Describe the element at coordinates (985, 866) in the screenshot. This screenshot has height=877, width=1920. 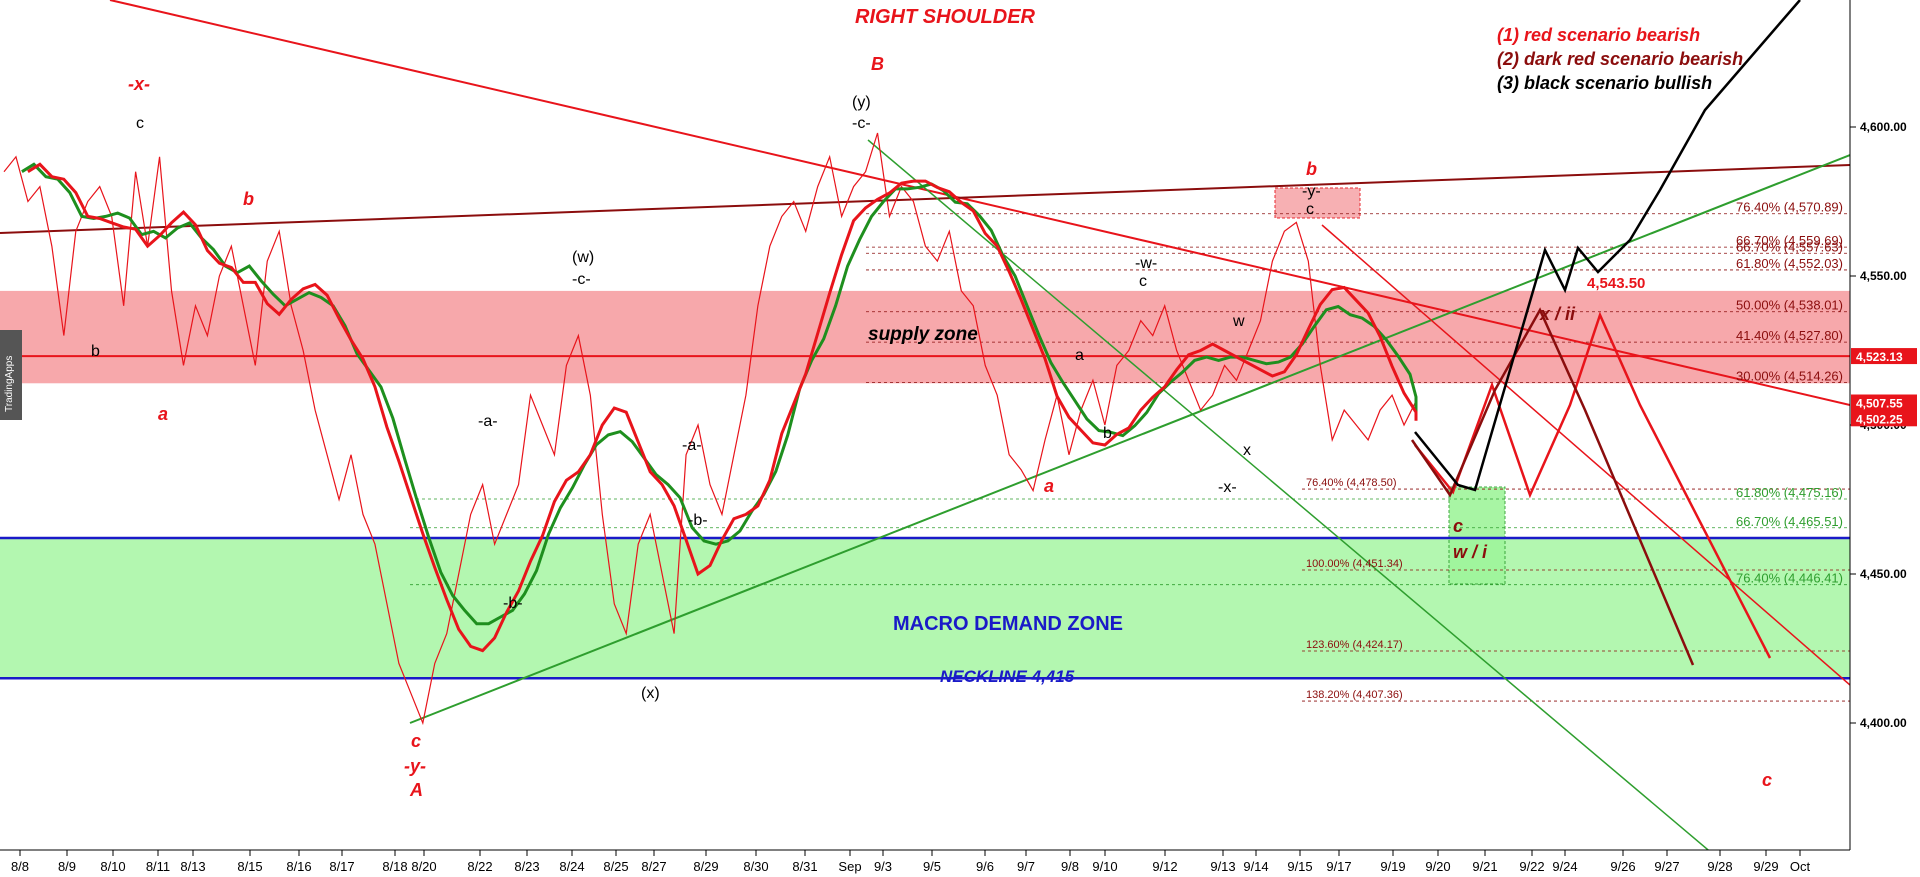
I see `x-tick-label: 9/6` at that location.